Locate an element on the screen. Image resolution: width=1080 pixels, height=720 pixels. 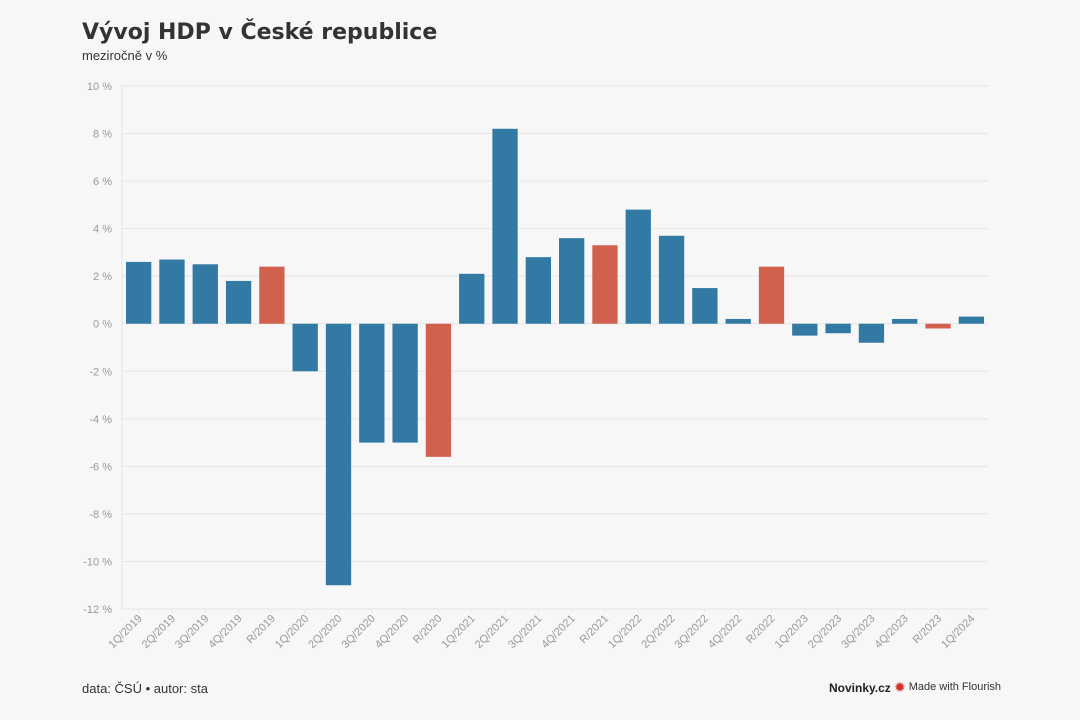
bar-2q-2022 is located at coordinates (671, 279).